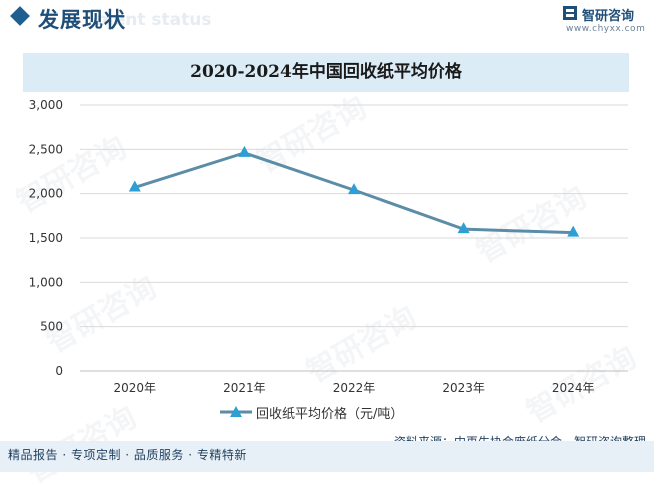 The height and width of the screenshot is (491, 654). What do you see at coordinates (570, 13) in the screenshot?
I see `logo-icon` at bounding box center [570, 13].